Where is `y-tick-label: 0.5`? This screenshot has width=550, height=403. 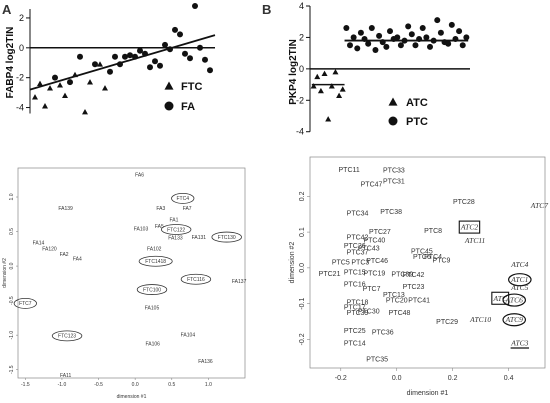
y-tick-label: 0.5 is located at coordinates (12, 231).